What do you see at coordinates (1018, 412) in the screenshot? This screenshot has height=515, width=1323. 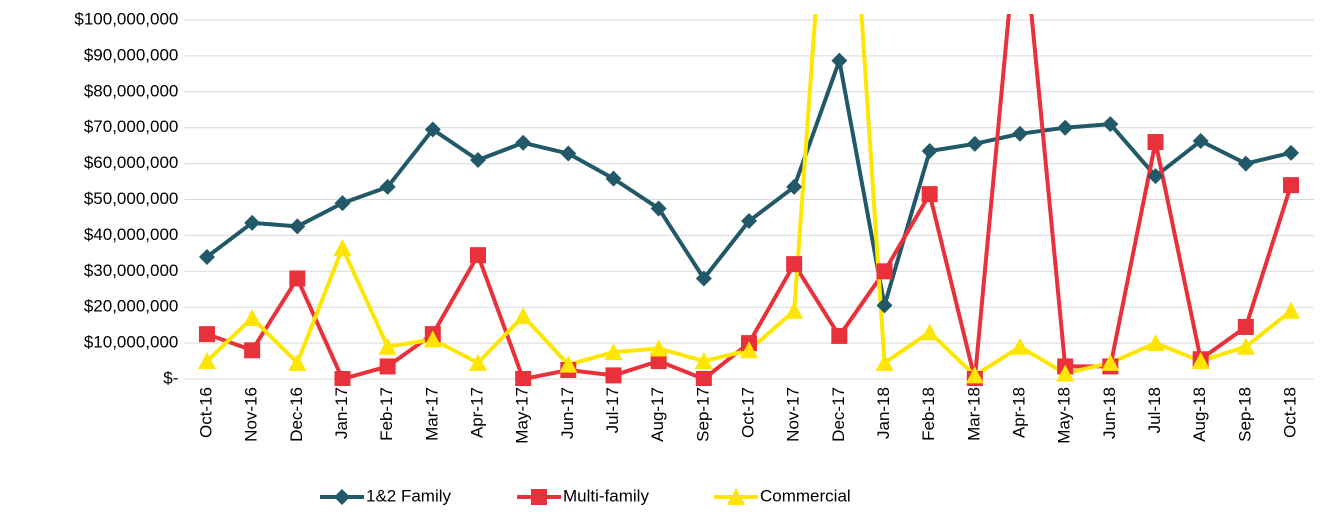 I see `x-tick-label: Apr-18` at bounding box center [1018, 412].